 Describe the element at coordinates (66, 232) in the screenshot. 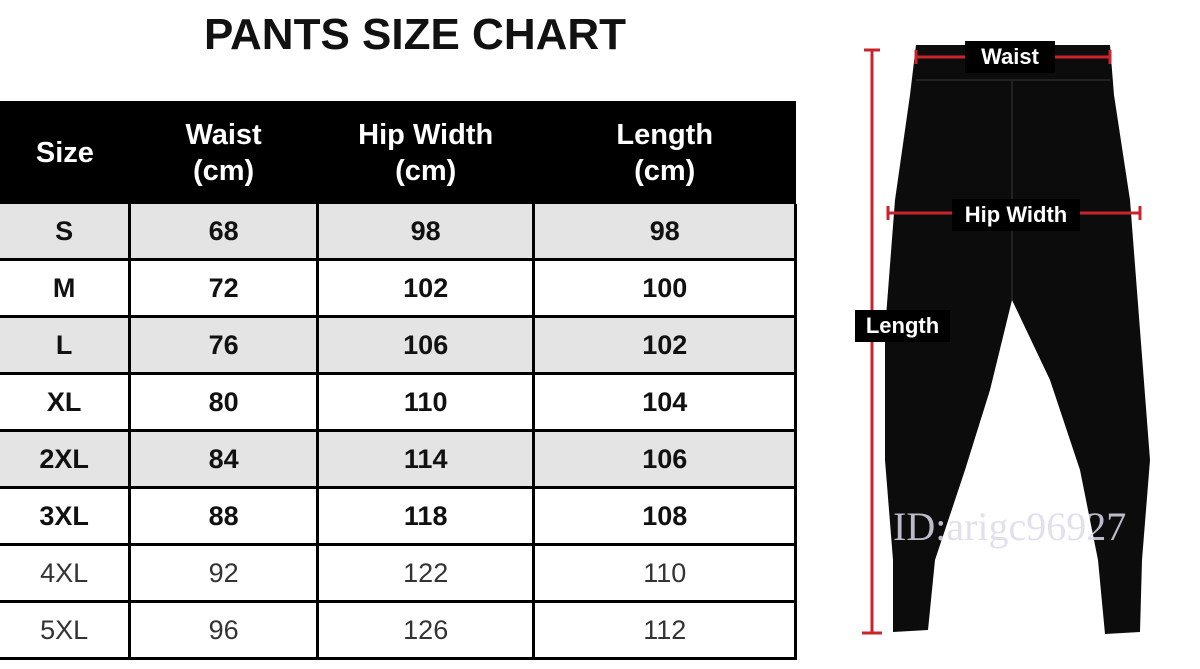

I see `table-cell: S` at that location.